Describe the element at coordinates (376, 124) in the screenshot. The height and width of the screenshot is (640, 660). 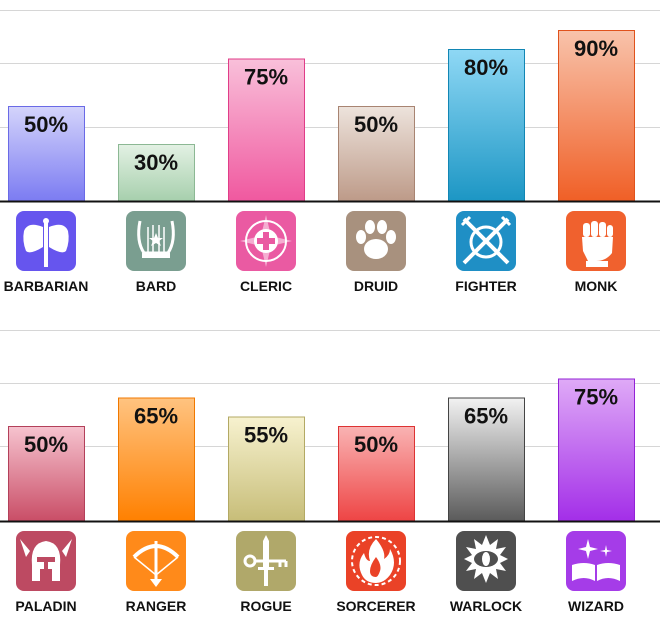
I see `data-label-druid: 50%` at that location.